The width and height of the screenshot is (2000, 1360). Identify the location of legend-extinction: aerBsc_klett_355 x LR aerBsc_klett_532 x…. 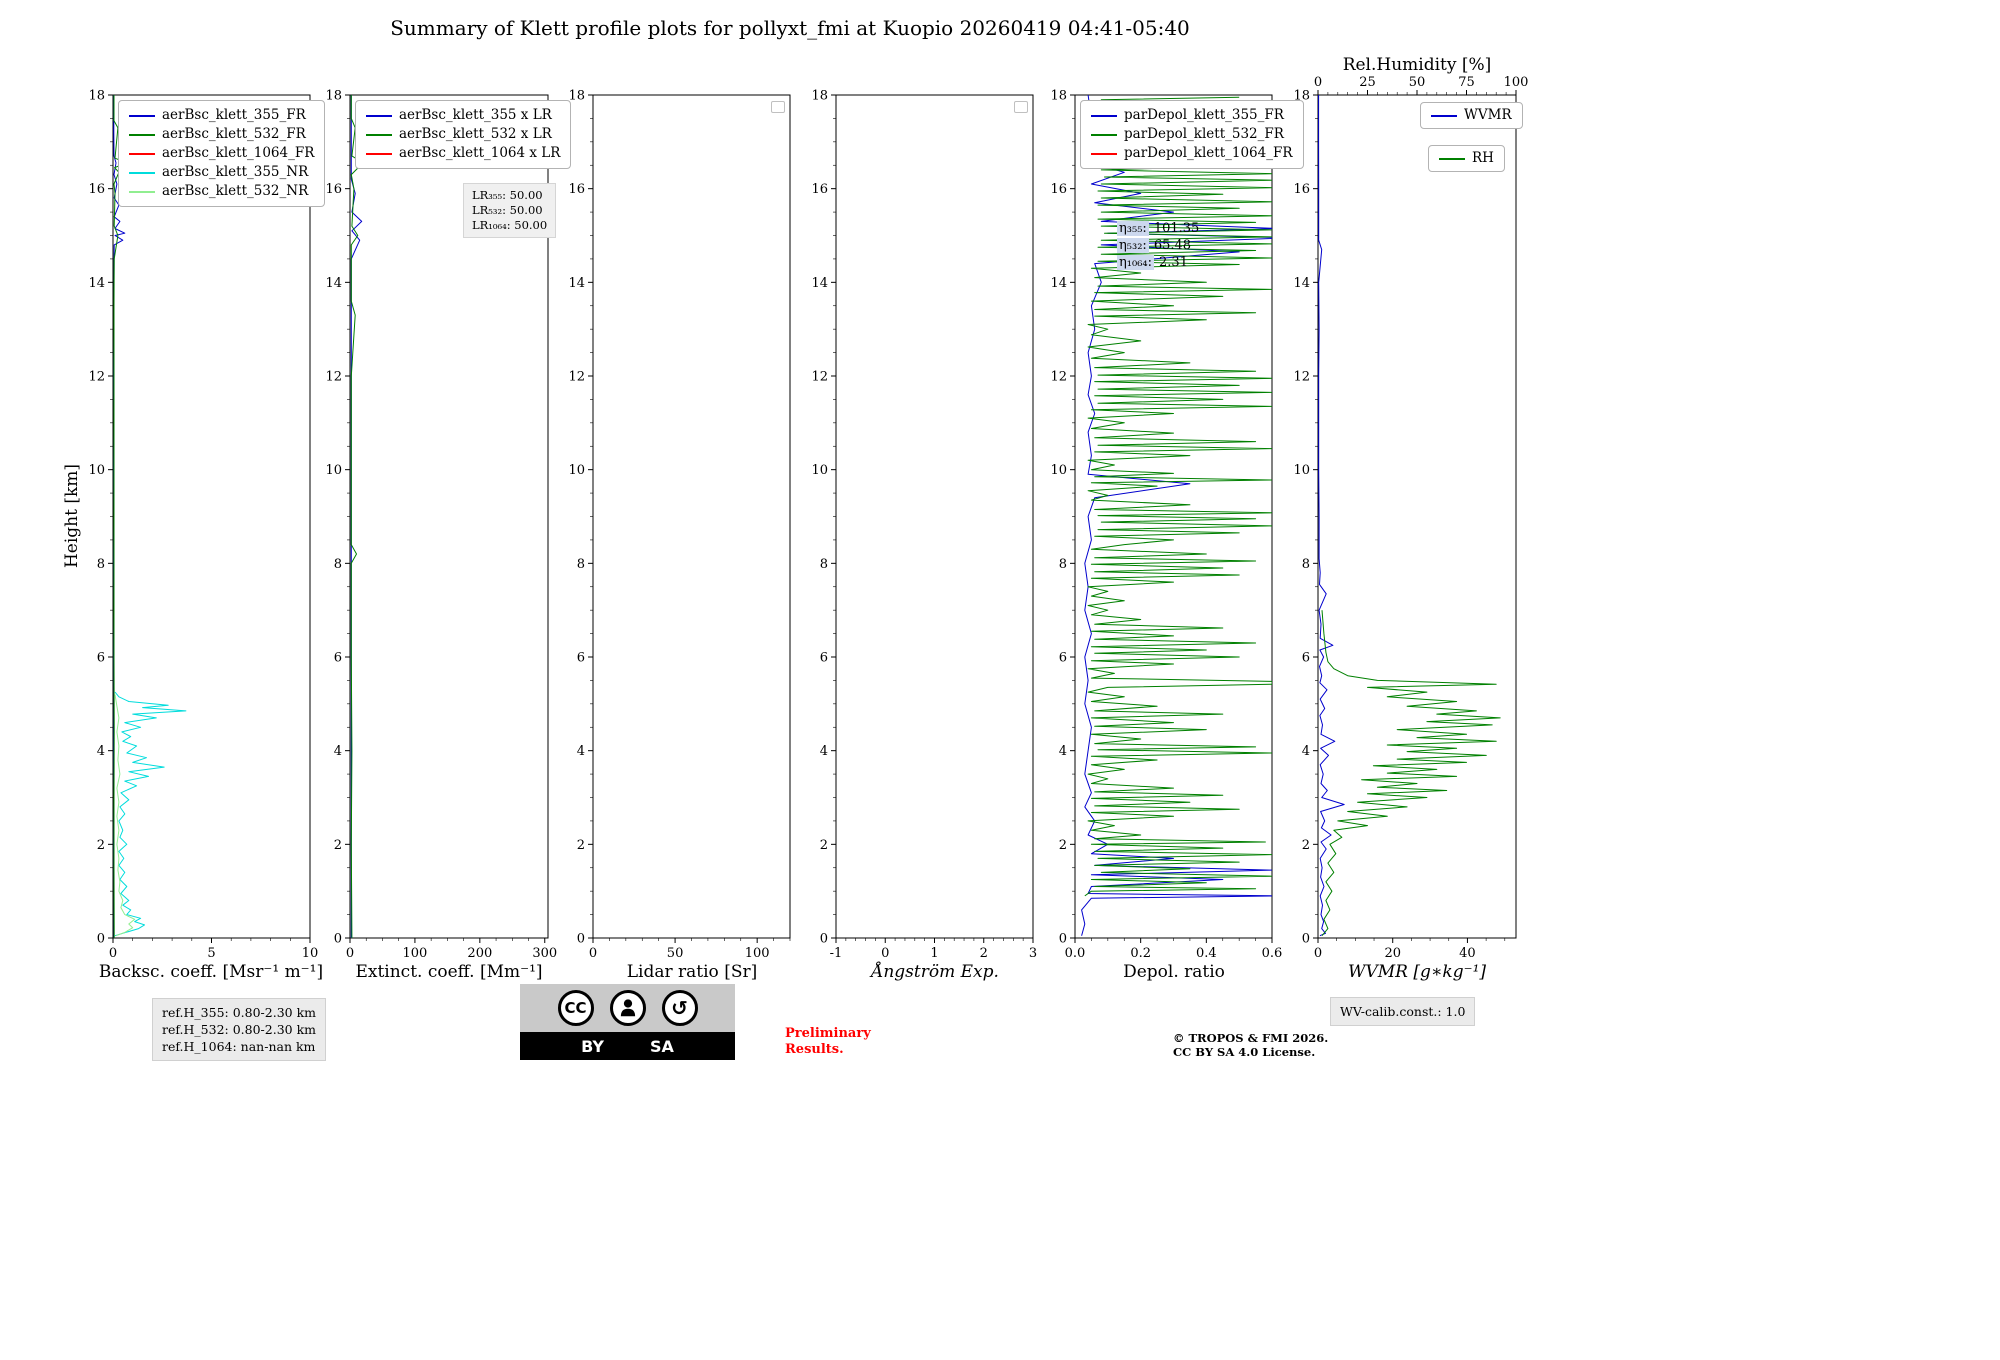
(463, 134).